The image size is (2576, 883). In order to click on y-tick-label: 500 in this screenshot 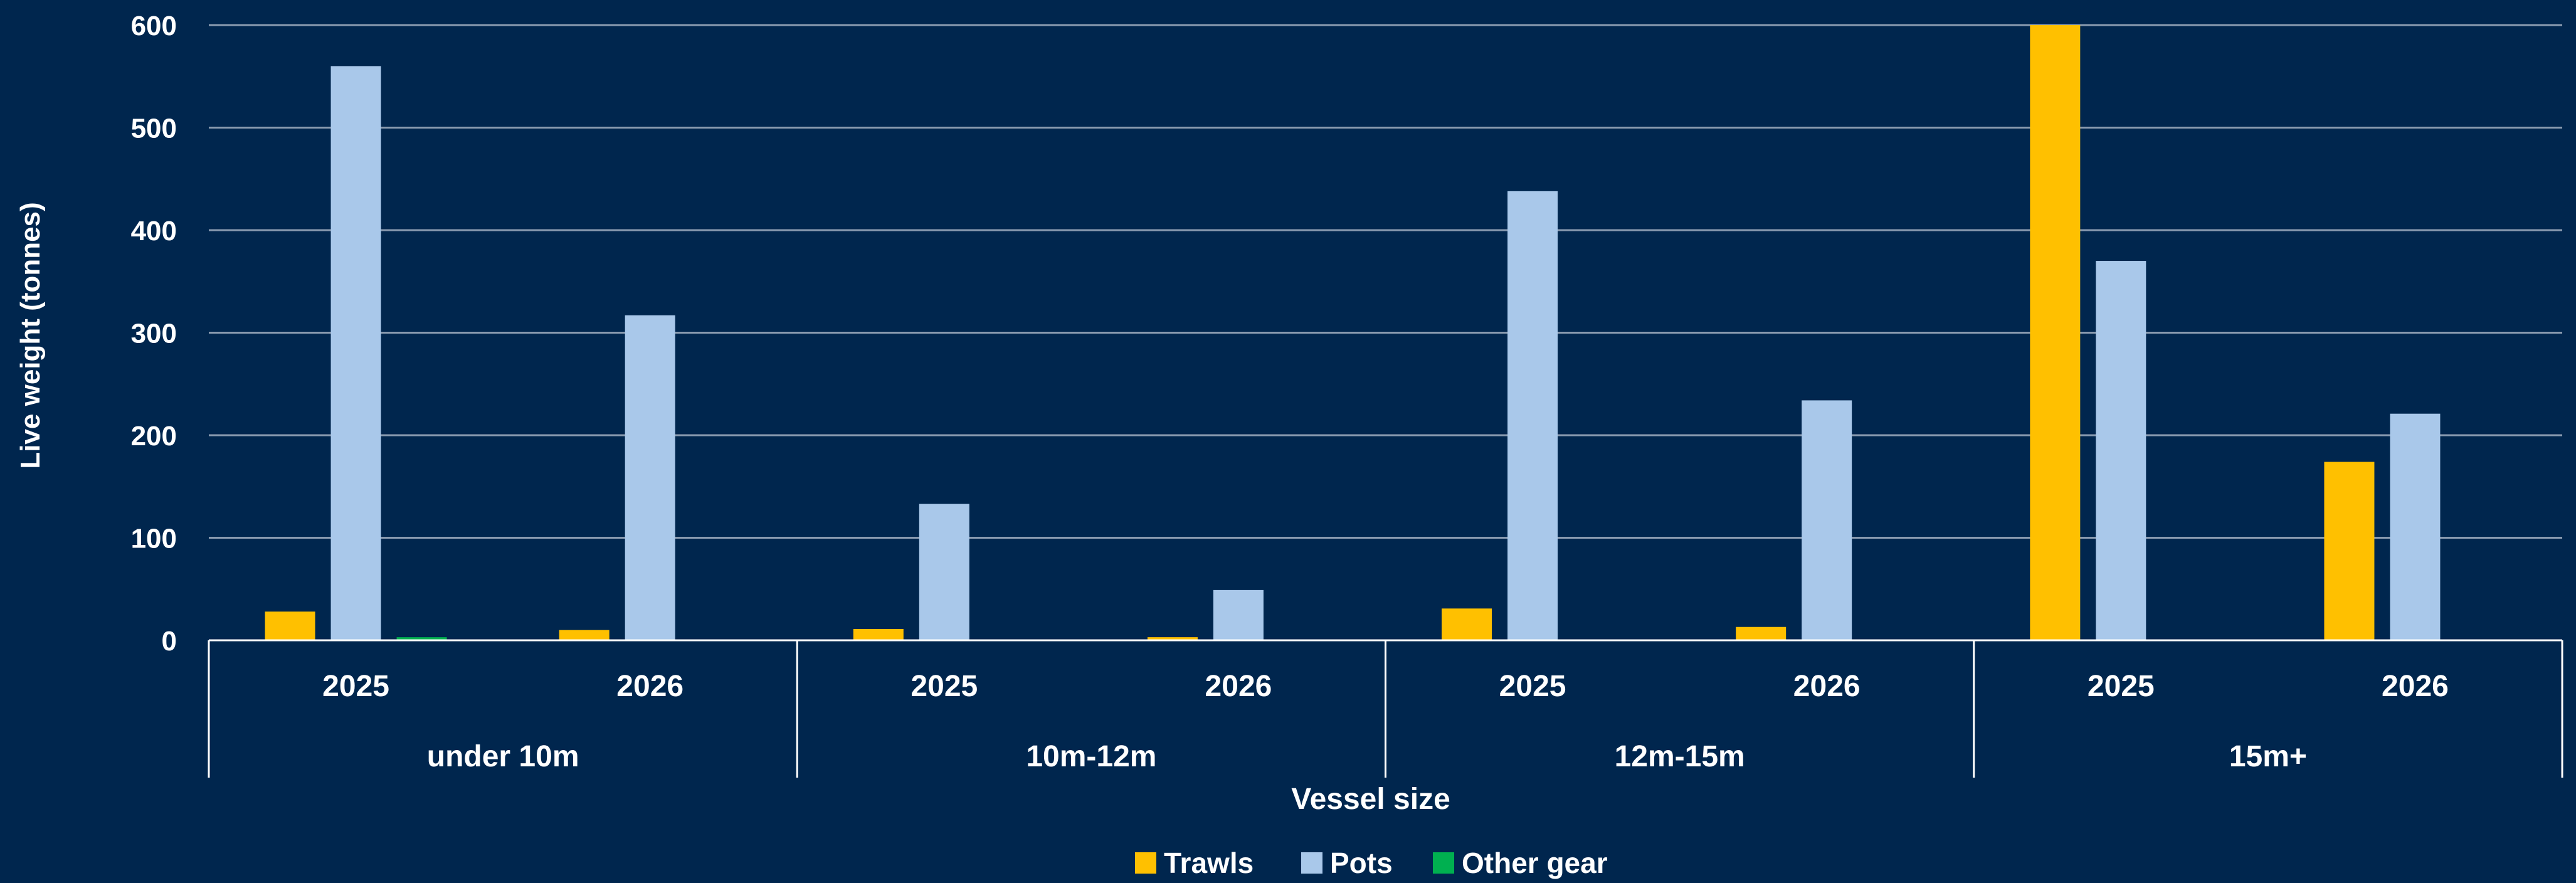, I will do `click(154, 129)`.